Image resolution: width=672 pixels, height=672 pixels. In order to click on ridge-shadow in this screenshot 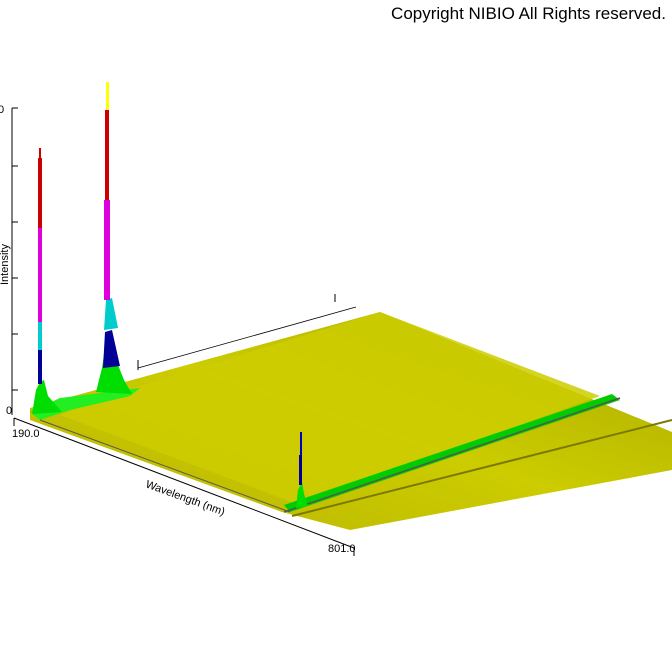, I will do `click(481, 468)`.